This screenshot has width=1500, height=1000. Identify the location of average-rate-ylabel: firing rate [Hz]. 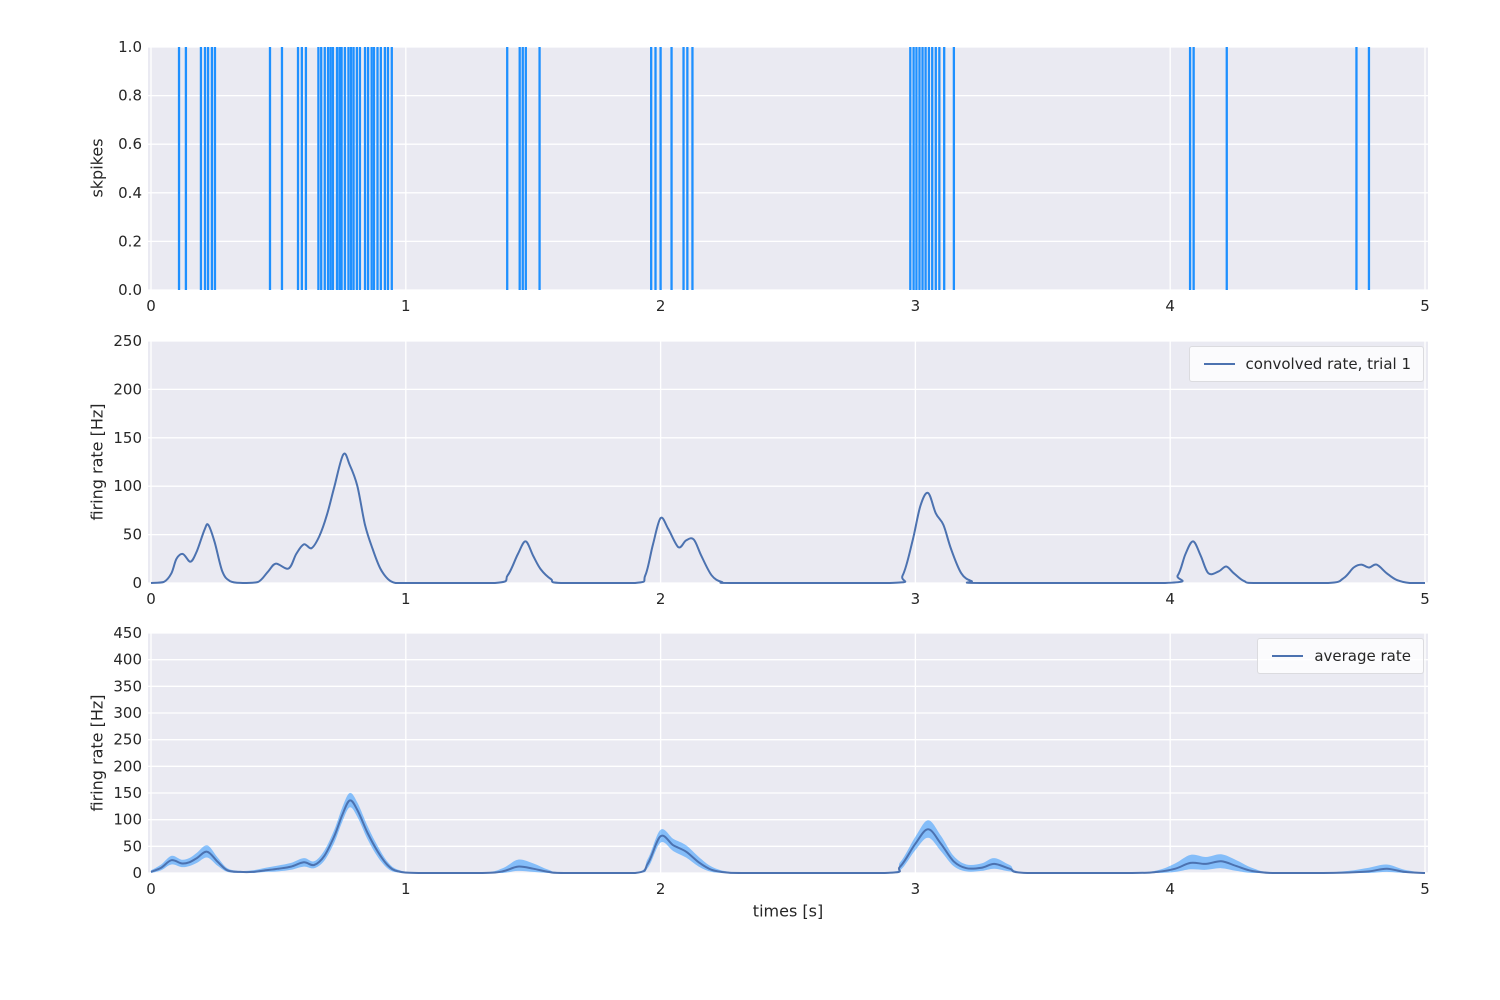
(97, 753).